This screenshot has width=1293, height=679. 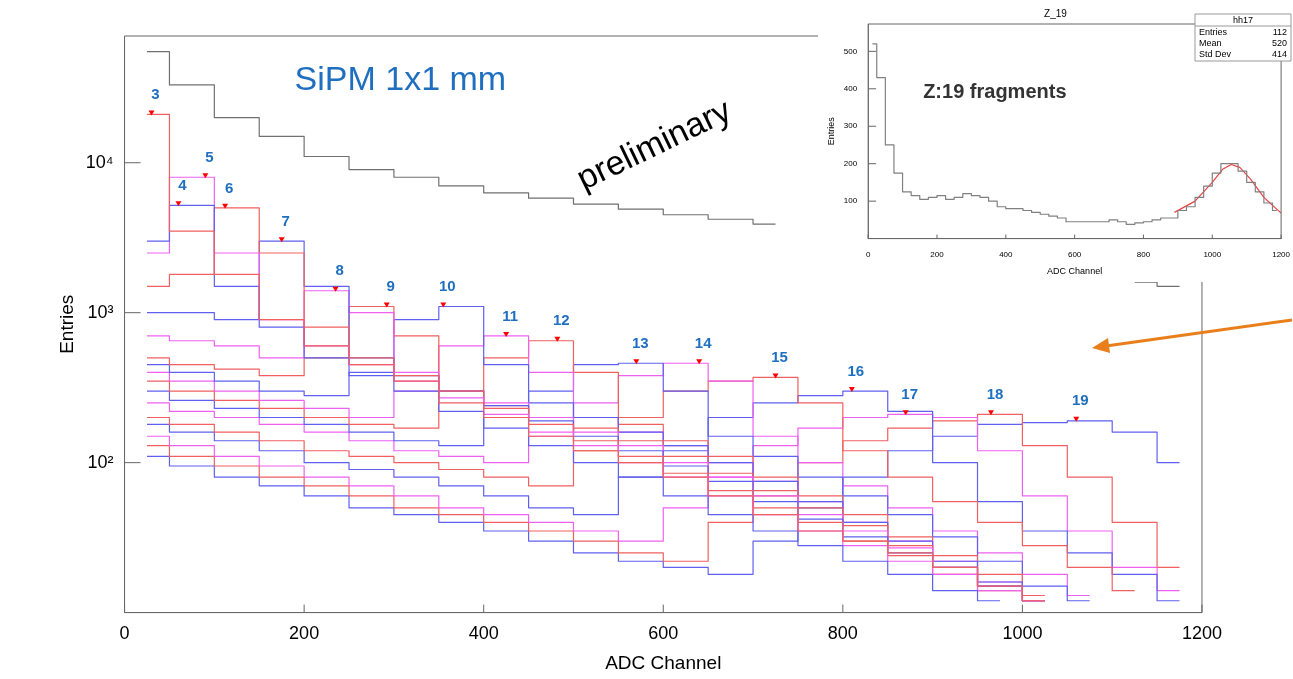 I want to click on y-tick-label: 10³, so click(x=100, y=311).